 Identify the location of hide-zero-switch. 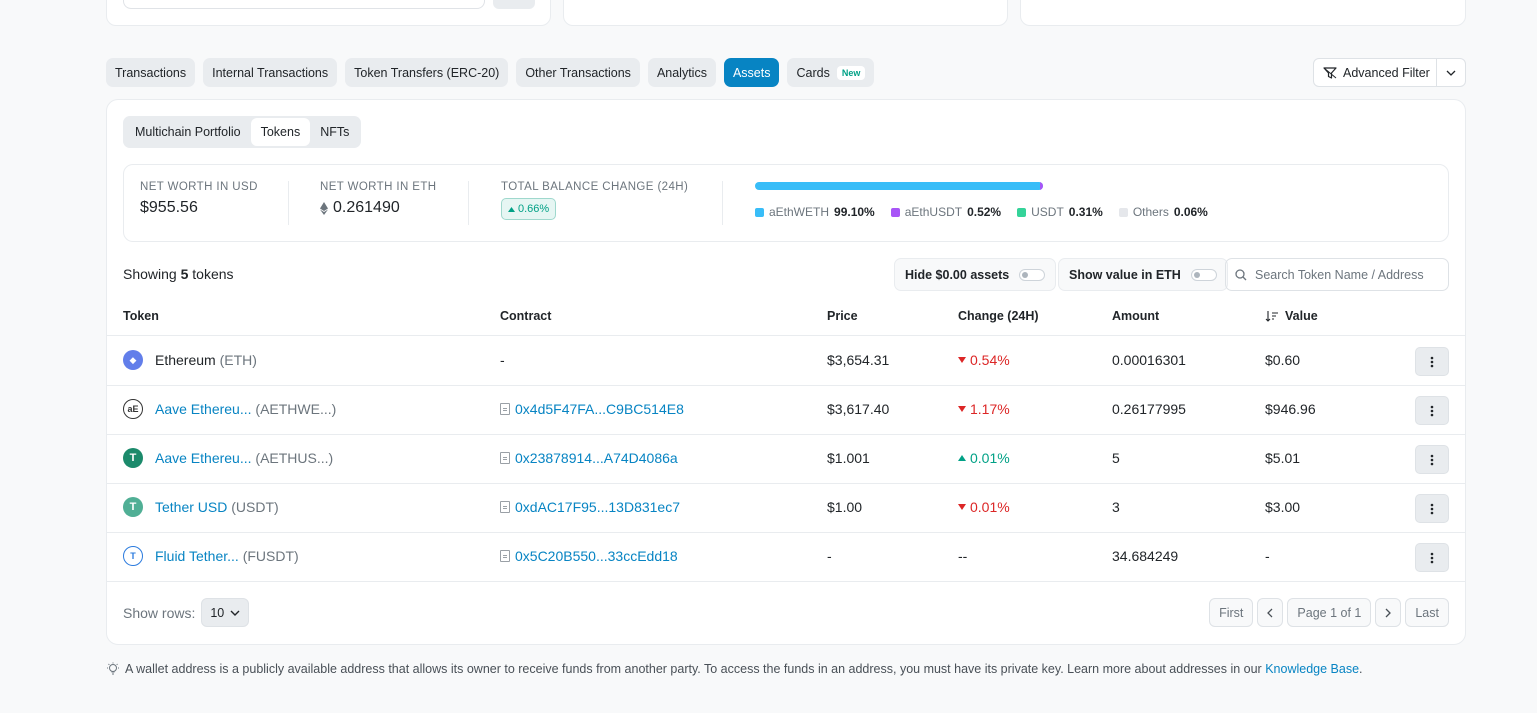
(1032, 274).